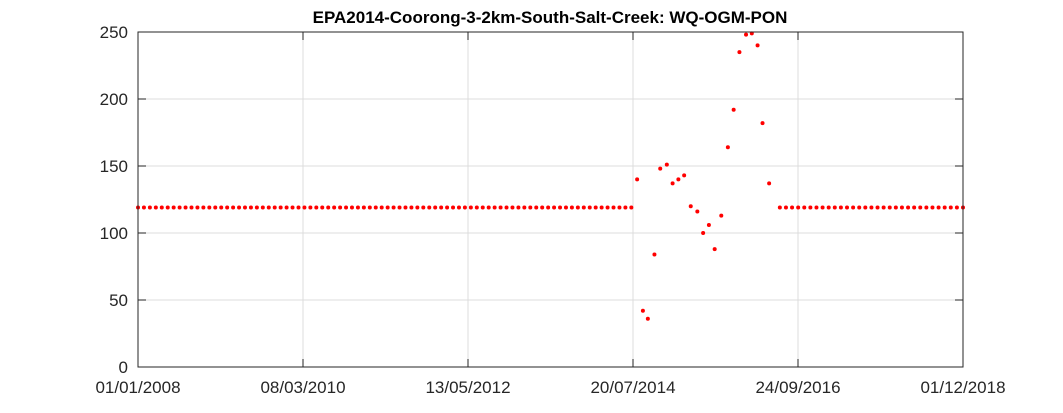 The height and width of the screenshot is (413, 1063). I want to click on y-tick-label: 100, so click(114, 233).